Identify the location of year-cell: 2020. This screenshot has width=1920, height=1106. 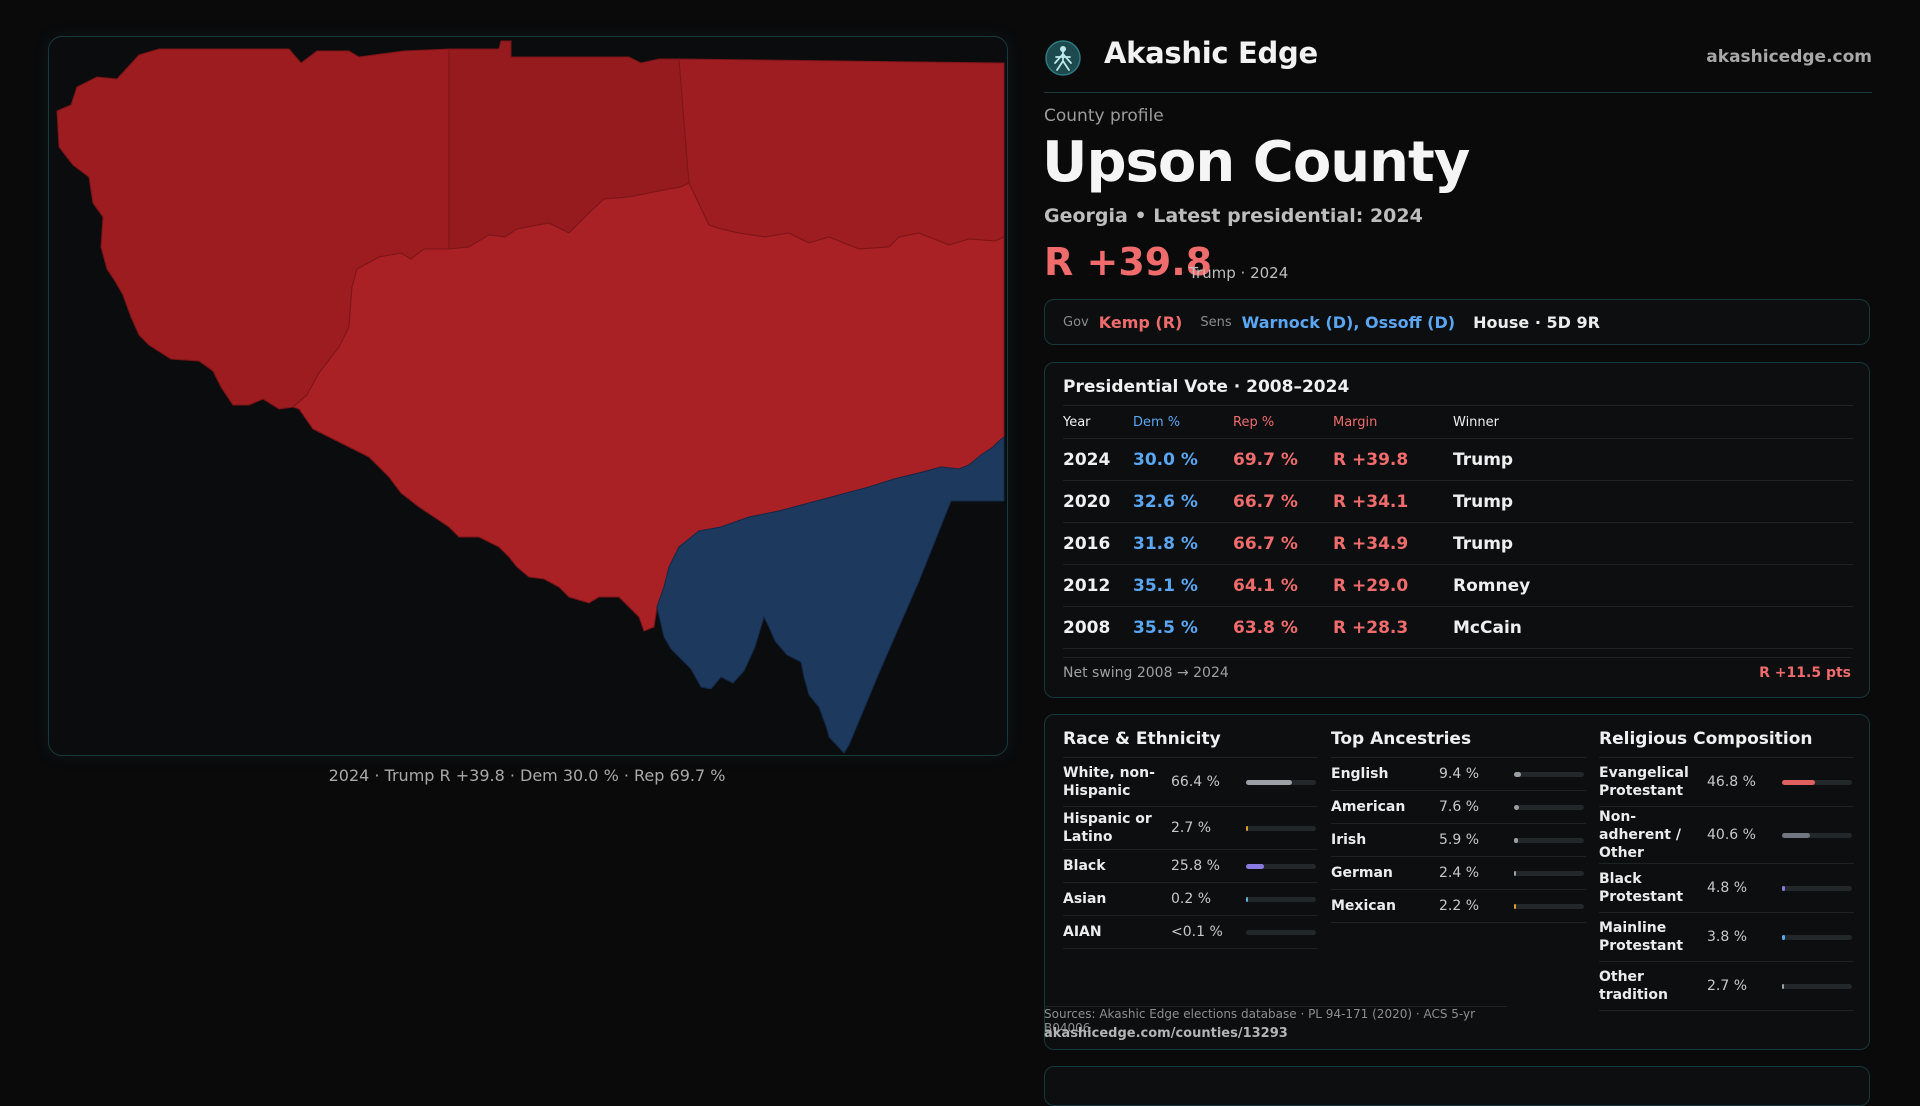
(1098, 501).